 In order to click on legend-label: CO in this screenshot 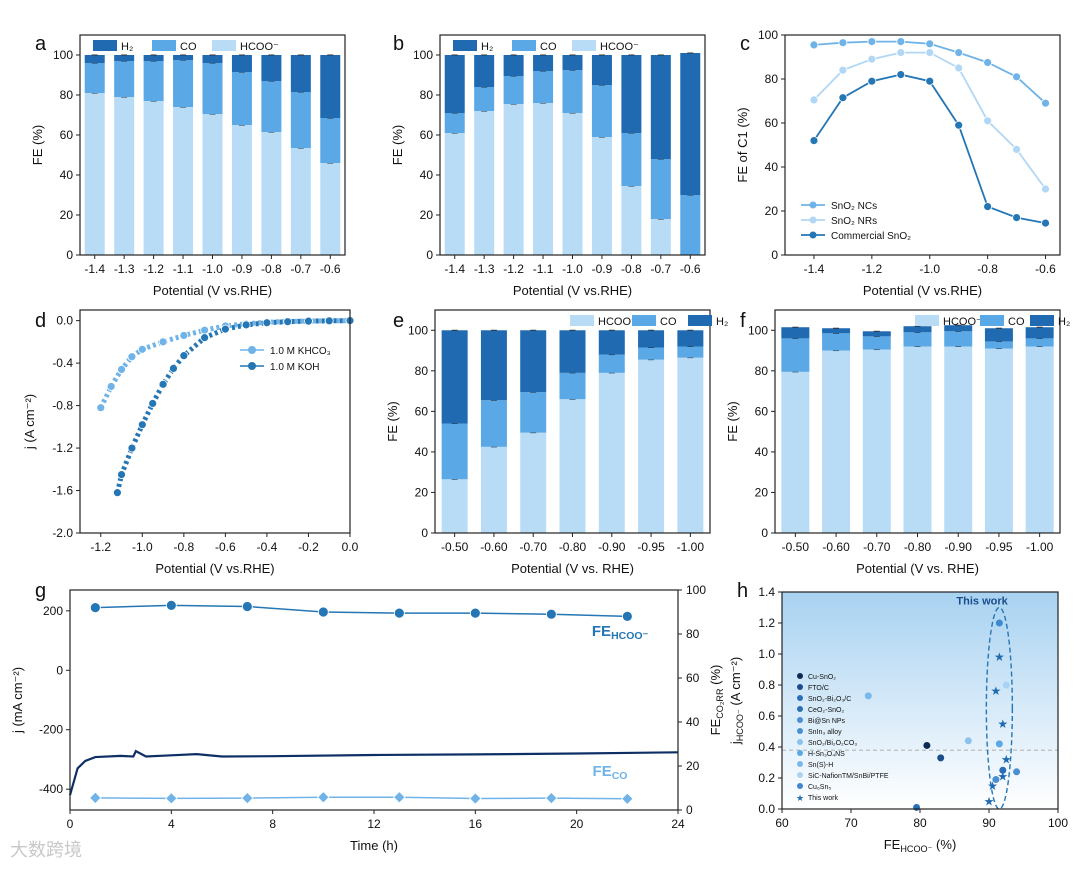, I will do `click(668, 322)`.